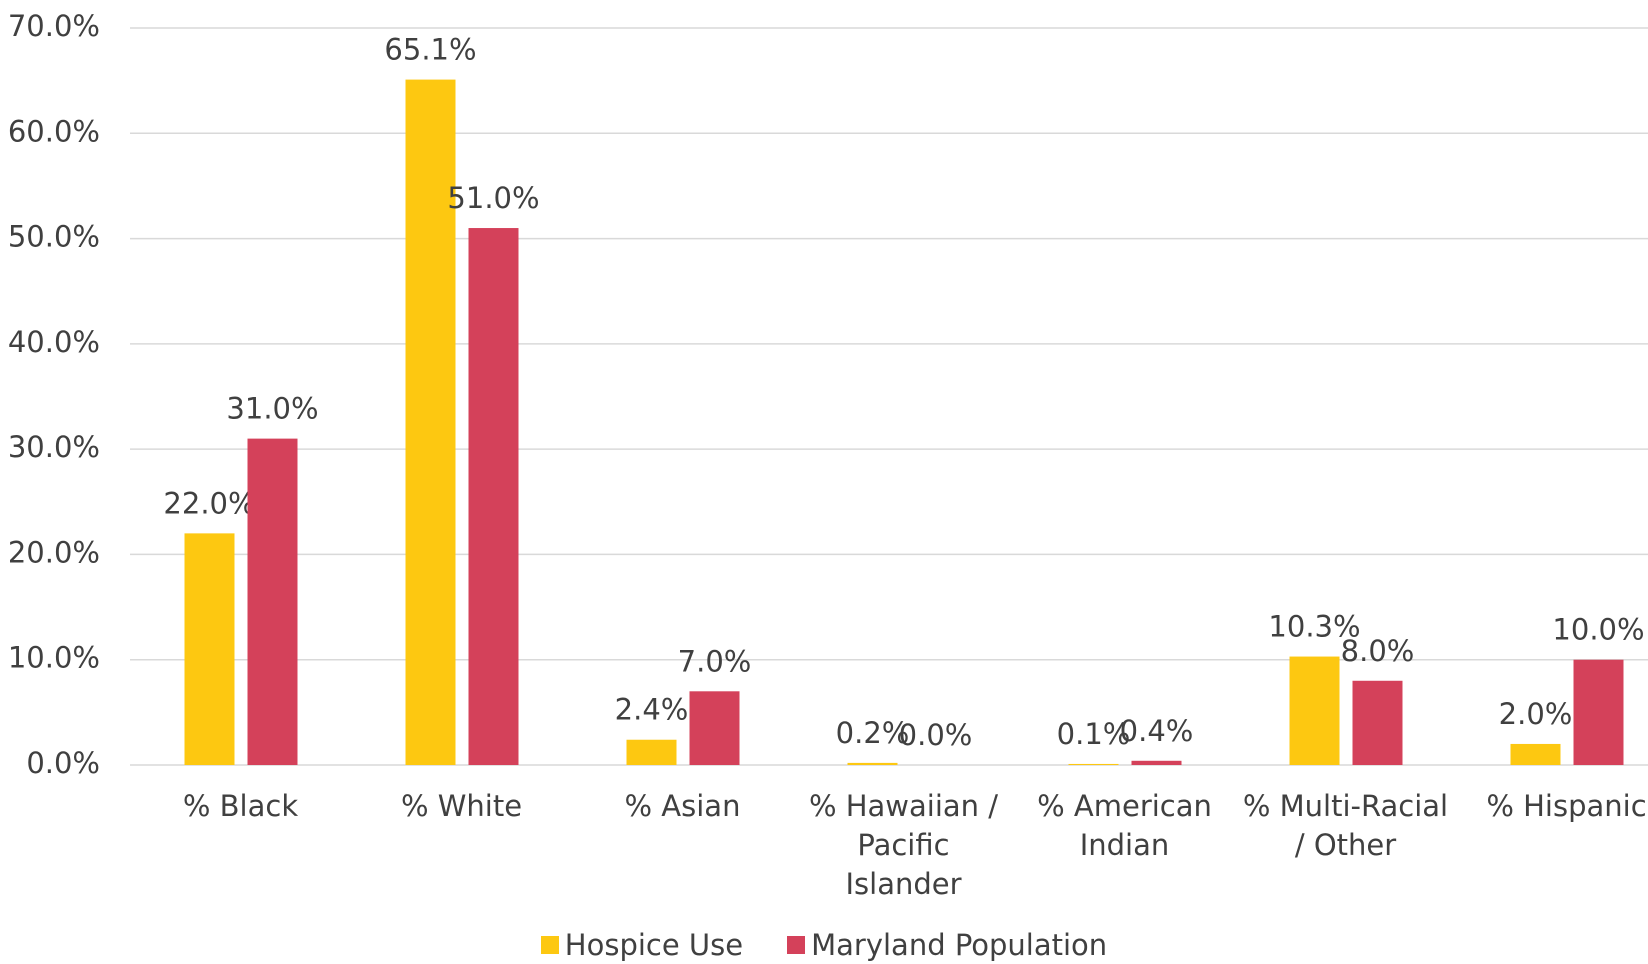 The width and height of the screenshot is (1648, 964). Describe the element at coordinates (430, 50) in the screenshot. I see `data-label: 65.1%` at that location.